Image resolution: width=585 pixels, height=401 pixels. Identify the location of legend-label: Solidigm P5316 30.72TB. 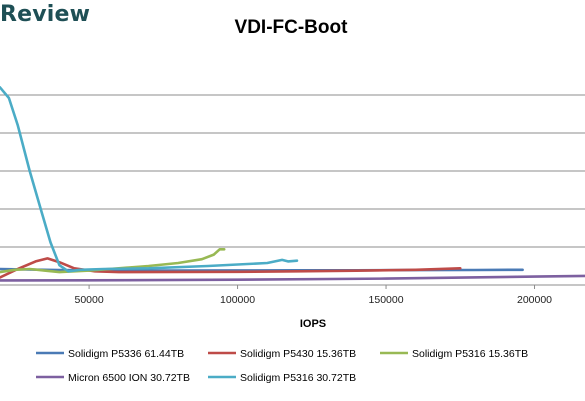
(298, 378).